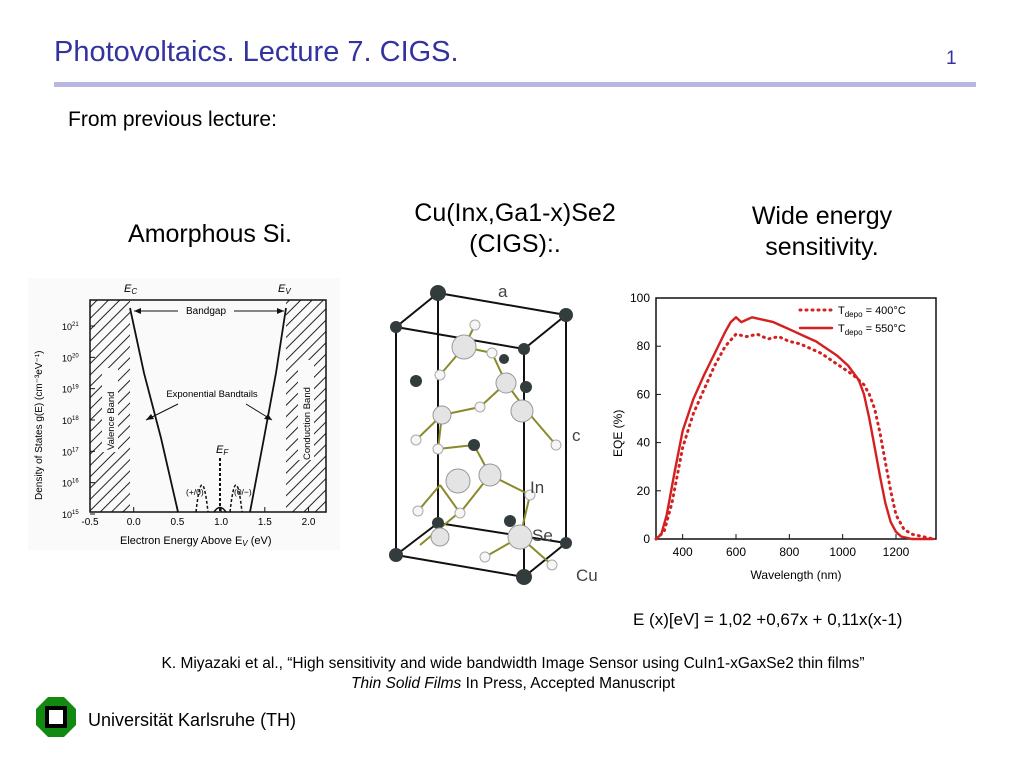 This screenshot has height=767, width=1023. What do you see at coordinates (618, 433) in the screenshot?
I see `eqe-ylabel: EQE (%)` at bounding box center [618, 433].